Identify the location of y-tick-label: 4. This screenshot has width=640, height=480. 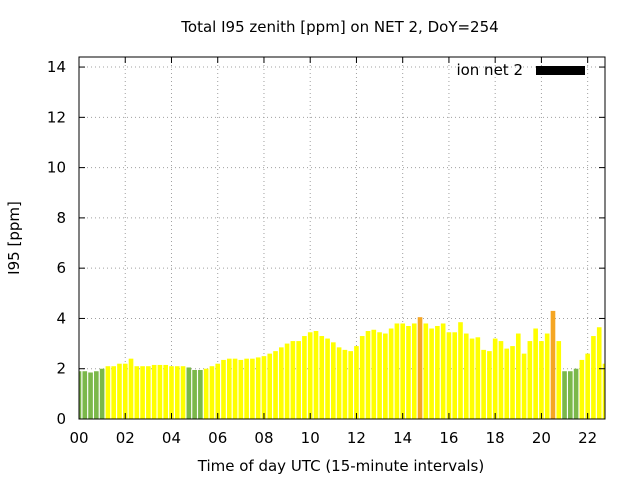
(61, 318).